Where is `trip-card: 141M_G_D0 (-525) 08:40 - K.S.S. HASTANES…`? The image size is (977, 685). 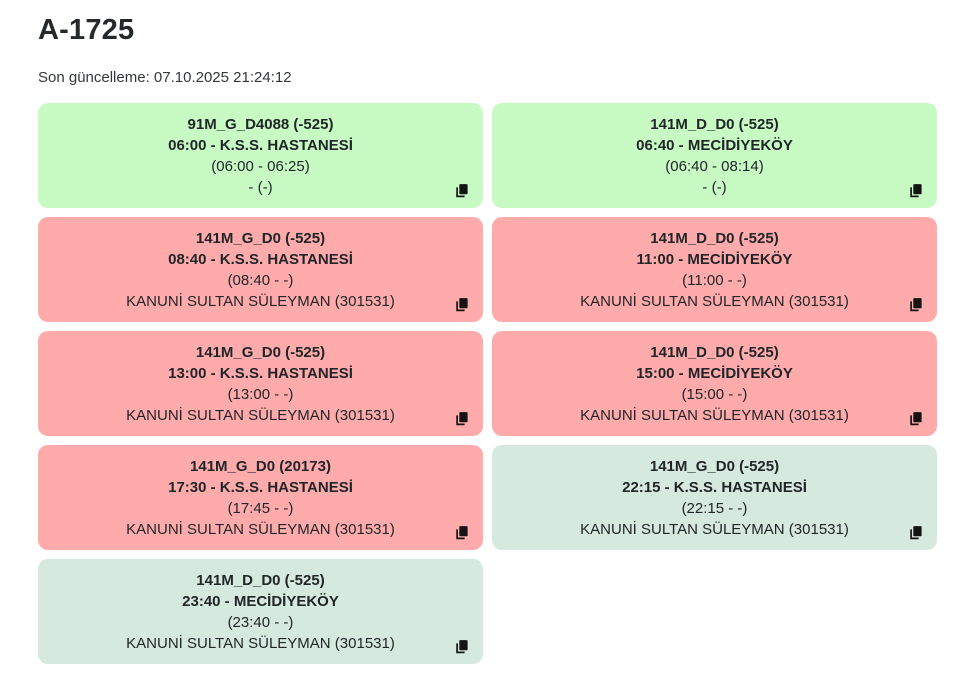 trip-card: 141M_G_D0 (-525) 08:40 - K.S.S. HASTANES… is located at coordinates (260, 269).